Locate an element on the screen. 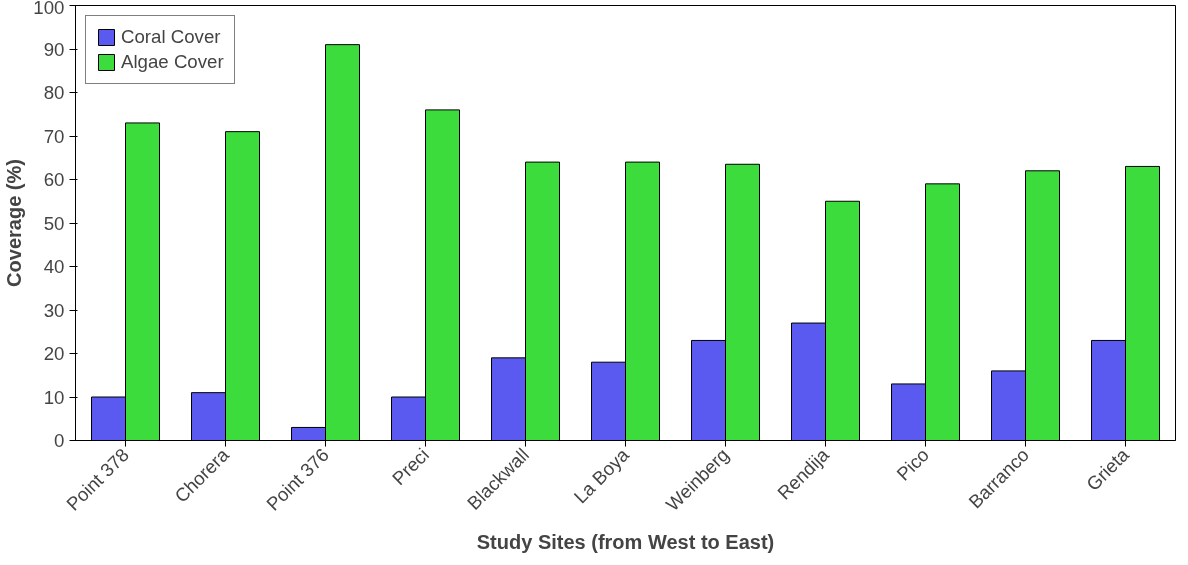 The image size is (1188, 565). y-tick-label: 80 is located at coordinates (54, 92).